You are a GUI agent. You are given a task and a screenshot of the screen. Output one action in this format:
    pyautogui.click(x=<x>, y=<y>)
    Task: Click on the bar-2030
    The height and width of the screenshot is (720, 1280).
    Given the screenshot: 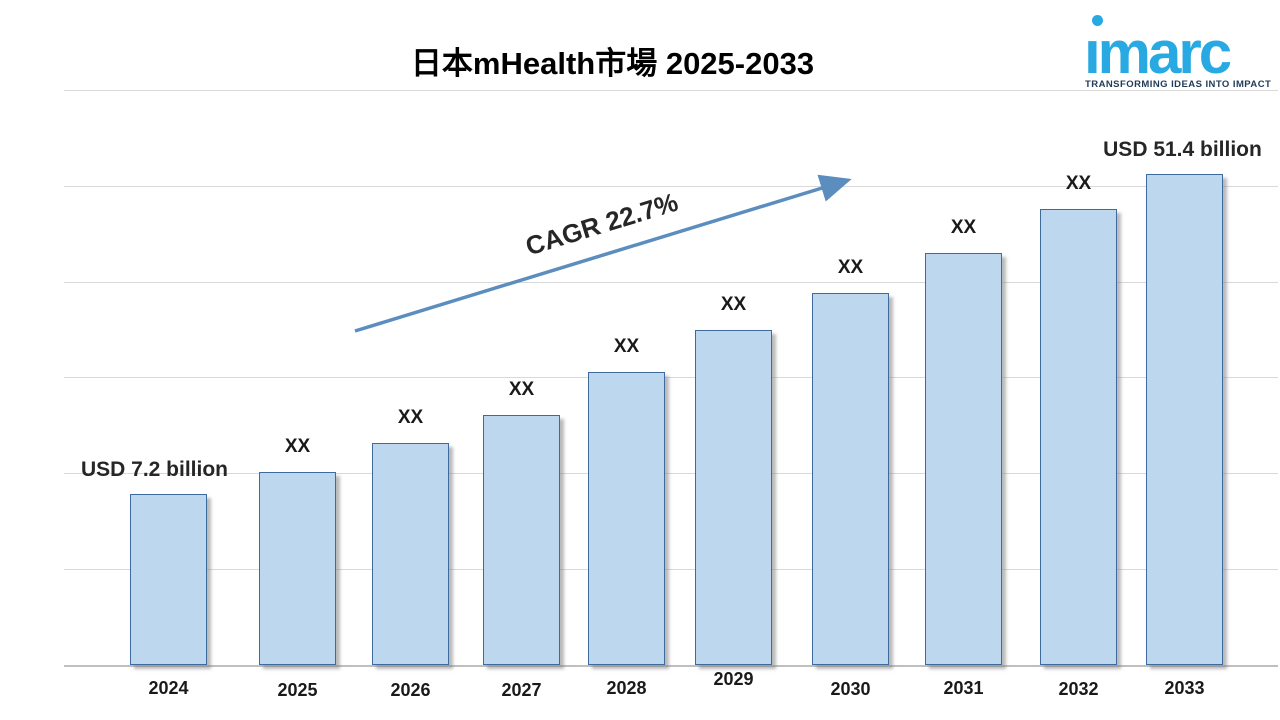 What is the action you would take?
    pyautogui.click(x=850, y=479)
    